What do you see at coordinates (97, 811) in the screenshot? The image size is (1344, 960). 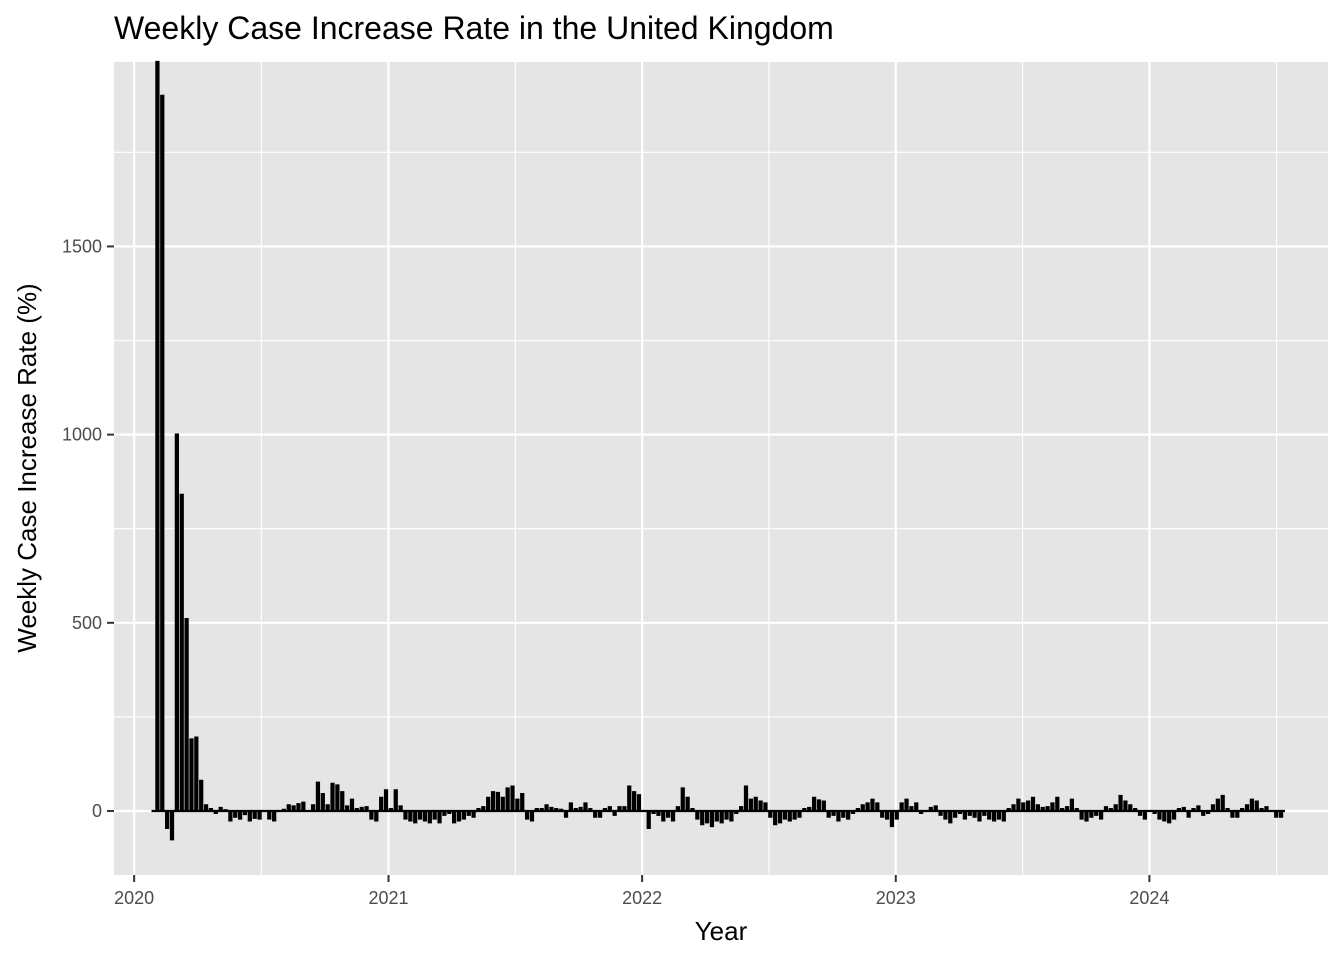 I see `y-tick-label: 0` at bounding box center [97, 811].